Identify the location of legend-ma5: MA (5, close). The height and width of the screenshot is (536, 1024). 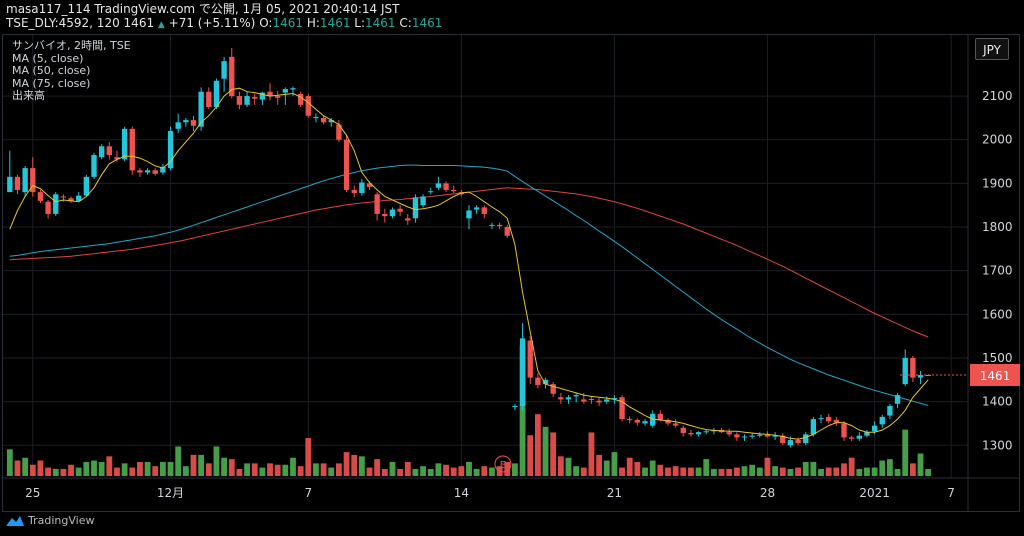
(48, 58).